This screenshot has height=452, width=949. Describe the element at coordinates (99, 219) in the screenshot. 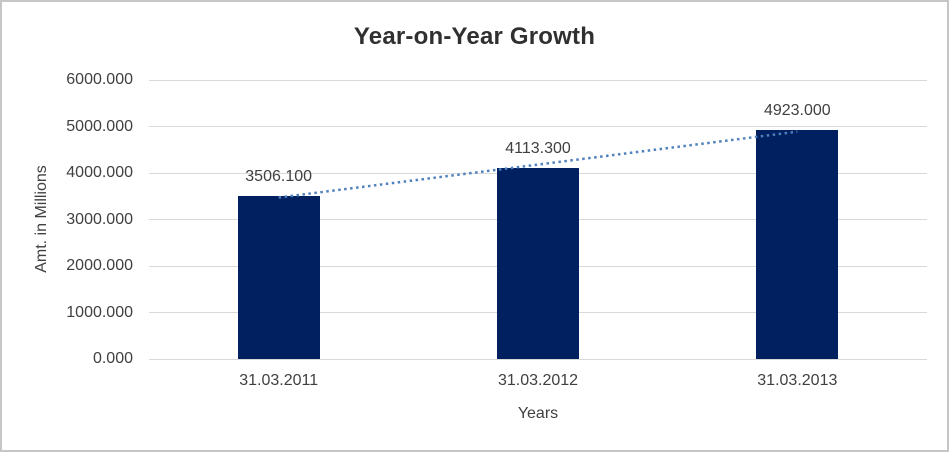

I see `y-tick-label: 3000.000` at that location.